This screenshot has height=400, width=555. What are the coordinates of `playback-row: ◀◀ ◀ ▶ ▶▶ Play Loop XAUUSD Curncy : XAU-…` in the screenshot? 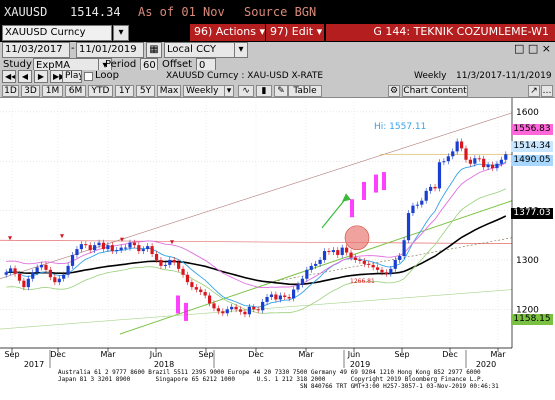 It's located at (277, 77).